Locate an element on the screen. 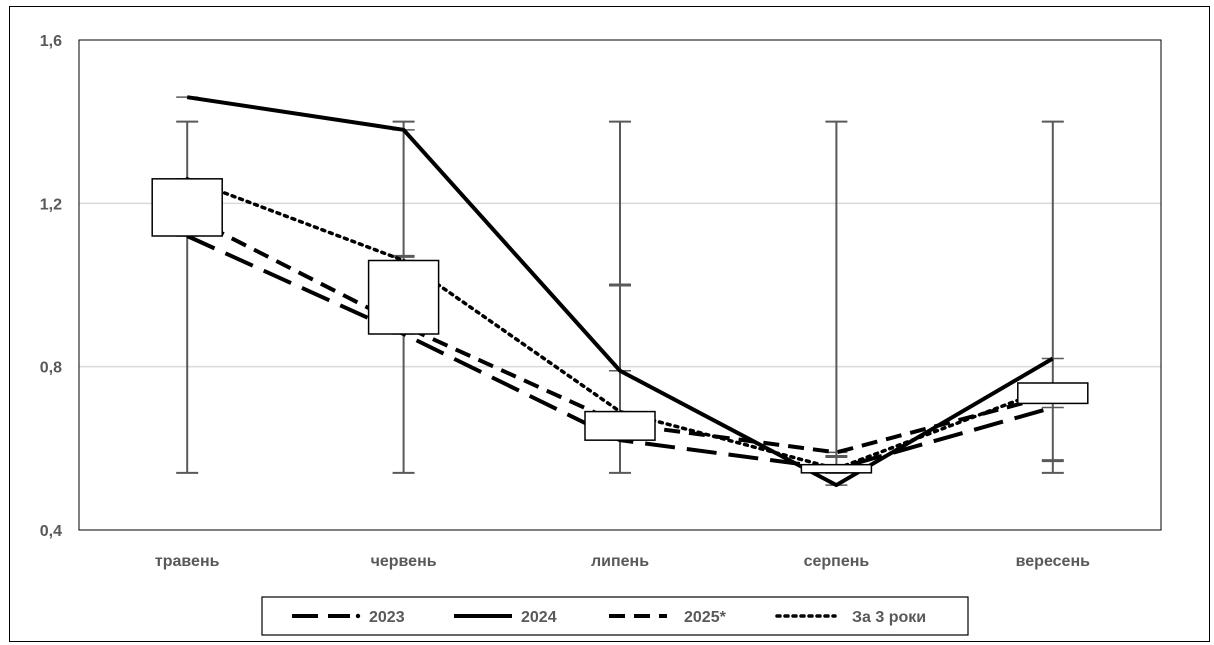 The image size is (1214, 645). y-tick-label: 0,4 is located at coordinates (51, 531).